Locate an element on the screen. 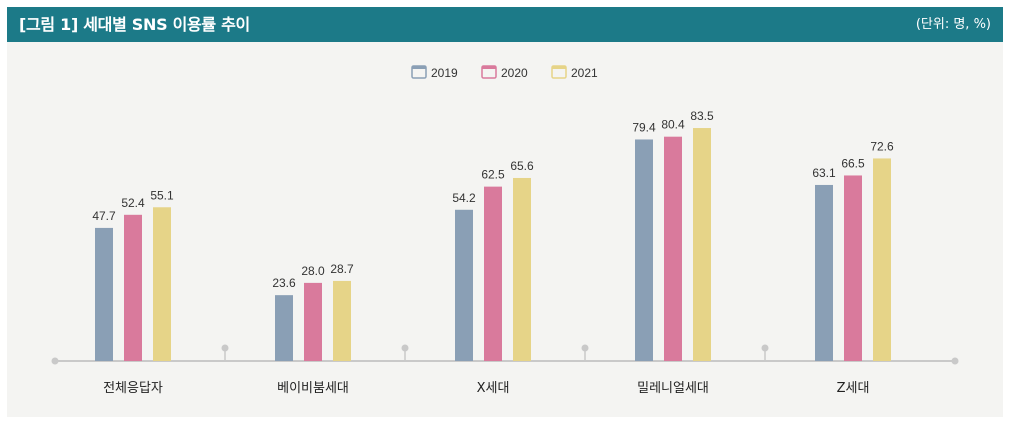 The width and height of the screenshot is (1012, 424). data-label: 47.7 is located at coordinates (104, 216).